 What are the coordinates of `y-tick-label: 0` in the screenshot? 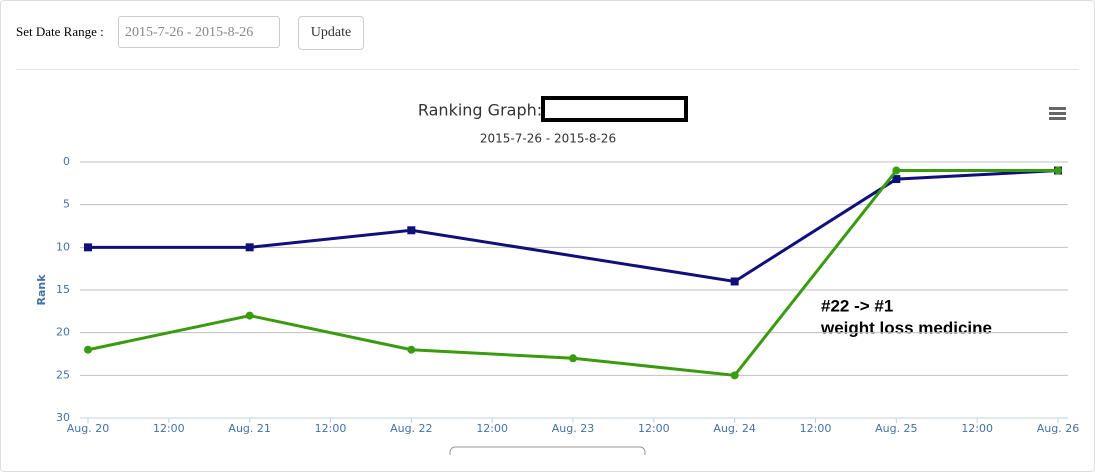 It's located at (66, 161).